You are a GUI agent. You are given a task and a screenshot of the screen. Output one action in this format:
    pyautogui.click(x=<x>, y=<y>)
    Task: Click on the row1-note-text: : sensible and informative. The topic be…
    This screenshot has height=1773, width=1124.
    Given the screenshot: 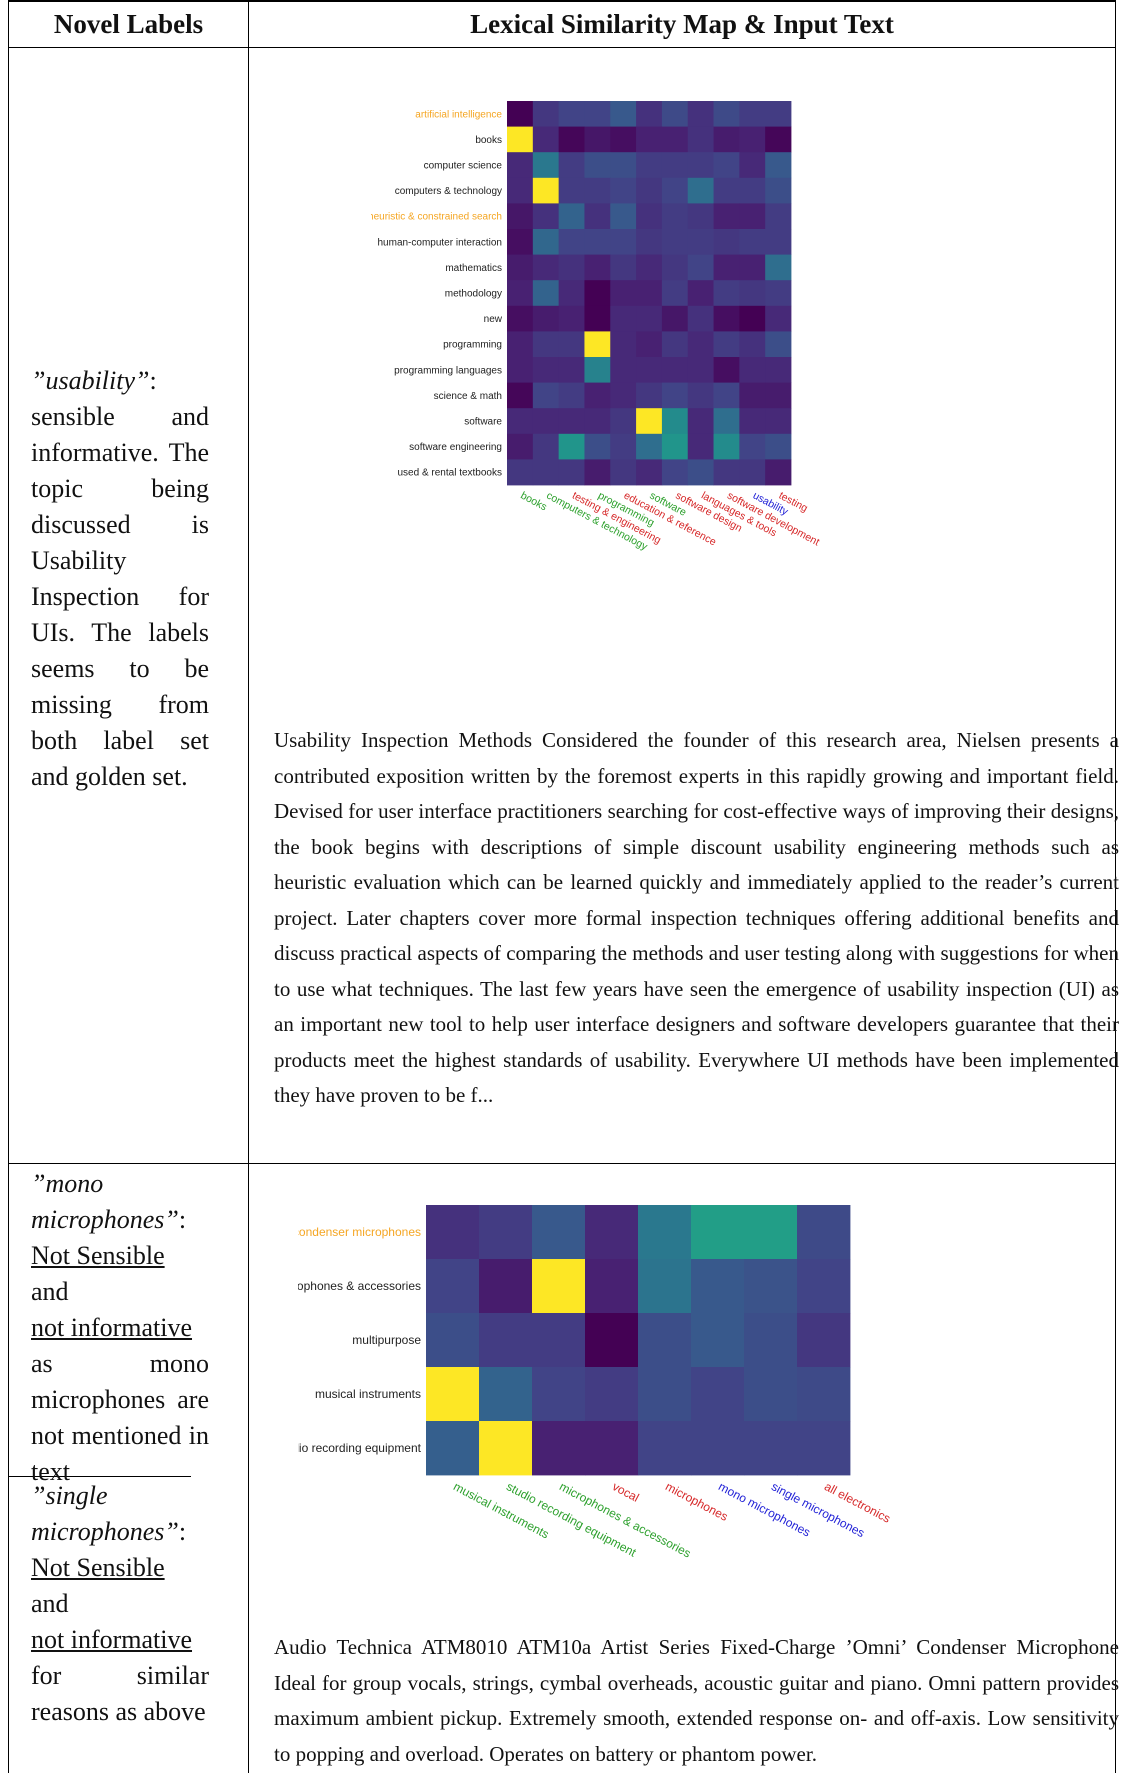 What is the action you would take?
    pyautogui.click(x=120, y=578)
    